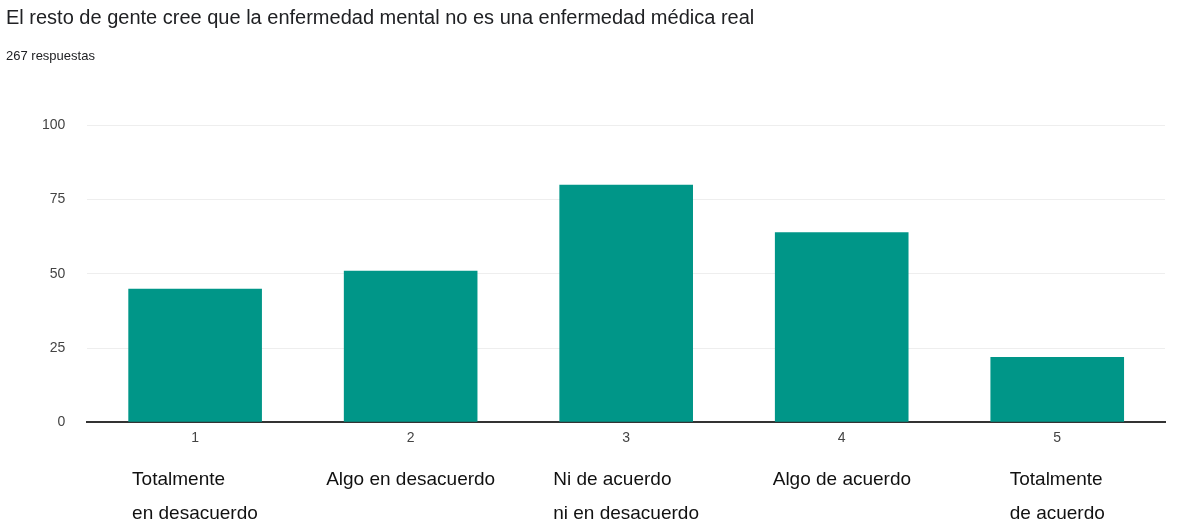  What do you see at coordinates (411, 479) in the screenshot?
I see `text: Algo en desacuerdo` at bounding box center [411, 479].